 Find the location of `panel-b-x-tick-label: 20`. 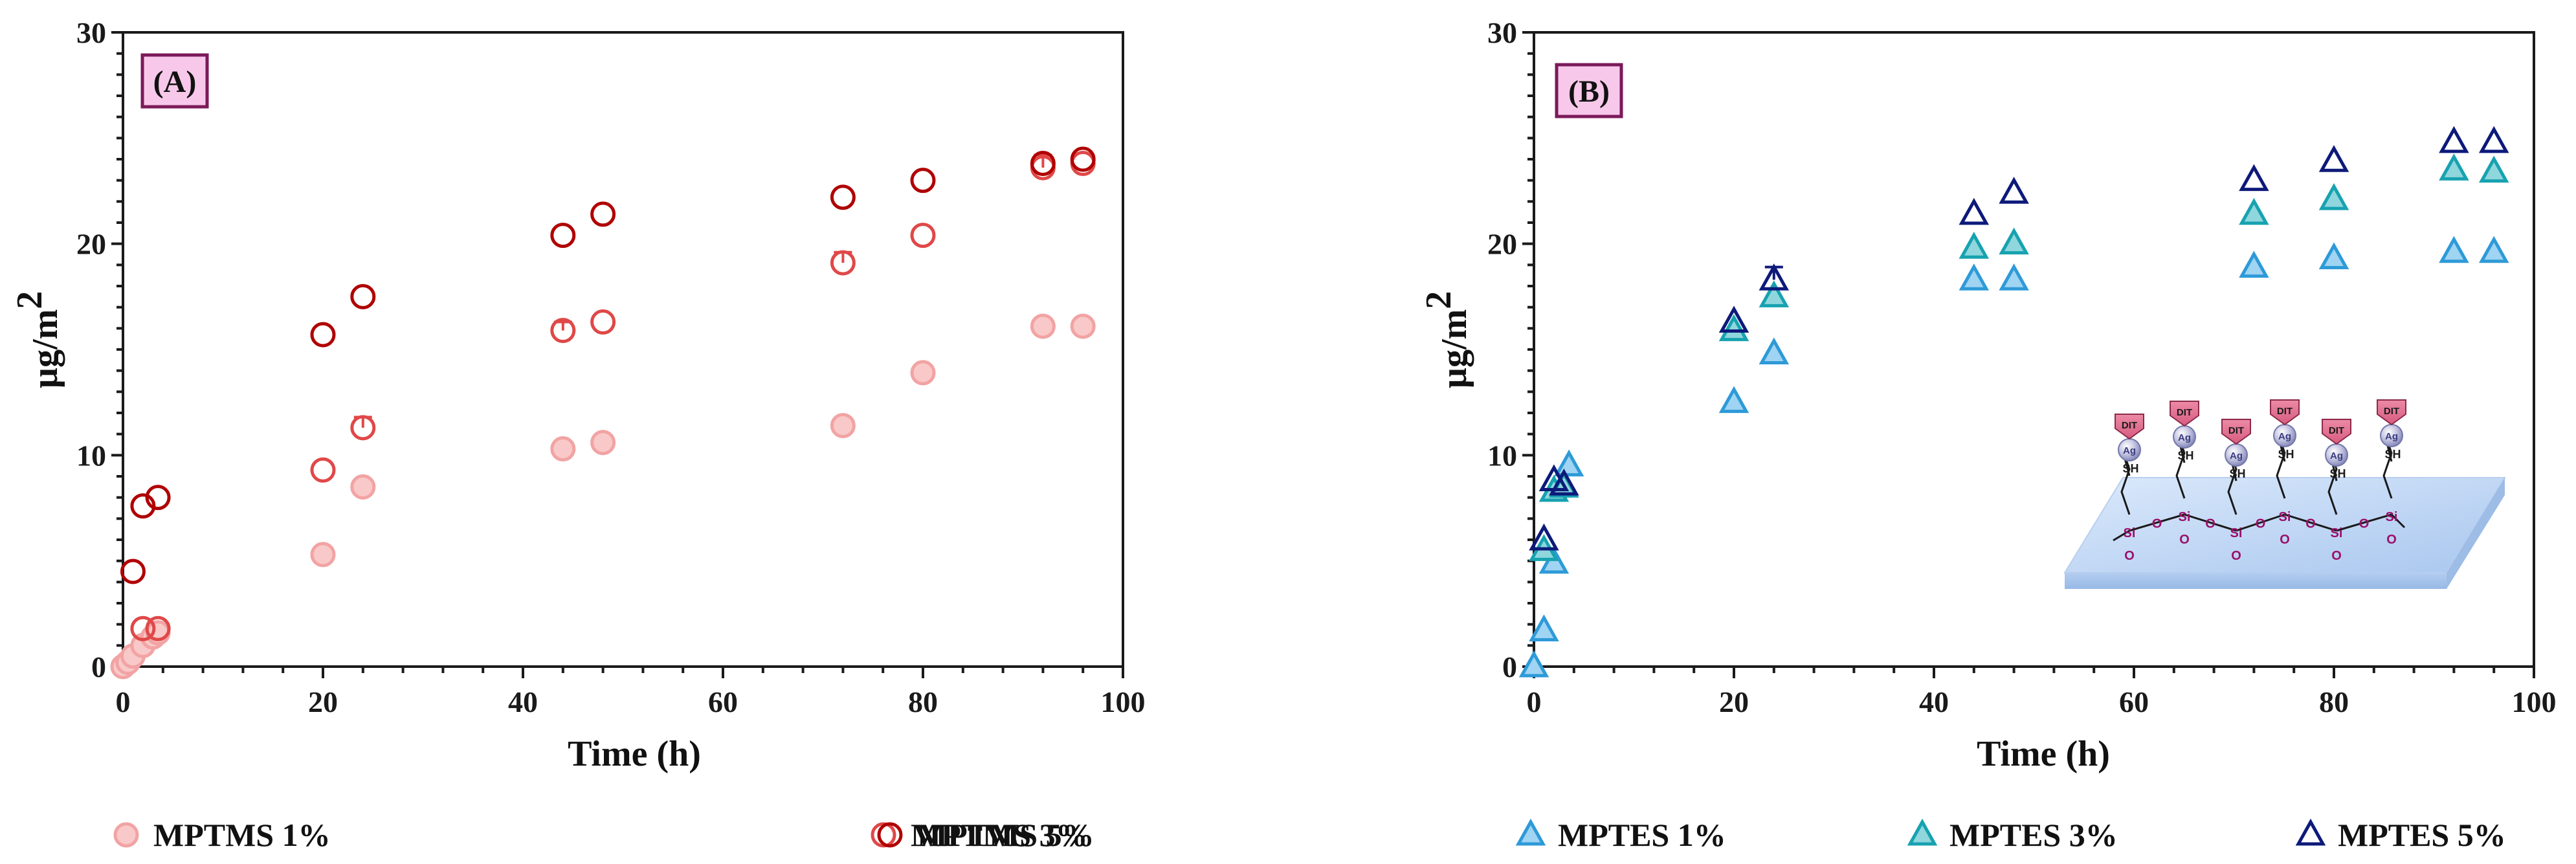

panel-b-x-tick-label: 20 is located at coordinates (1734, 701).